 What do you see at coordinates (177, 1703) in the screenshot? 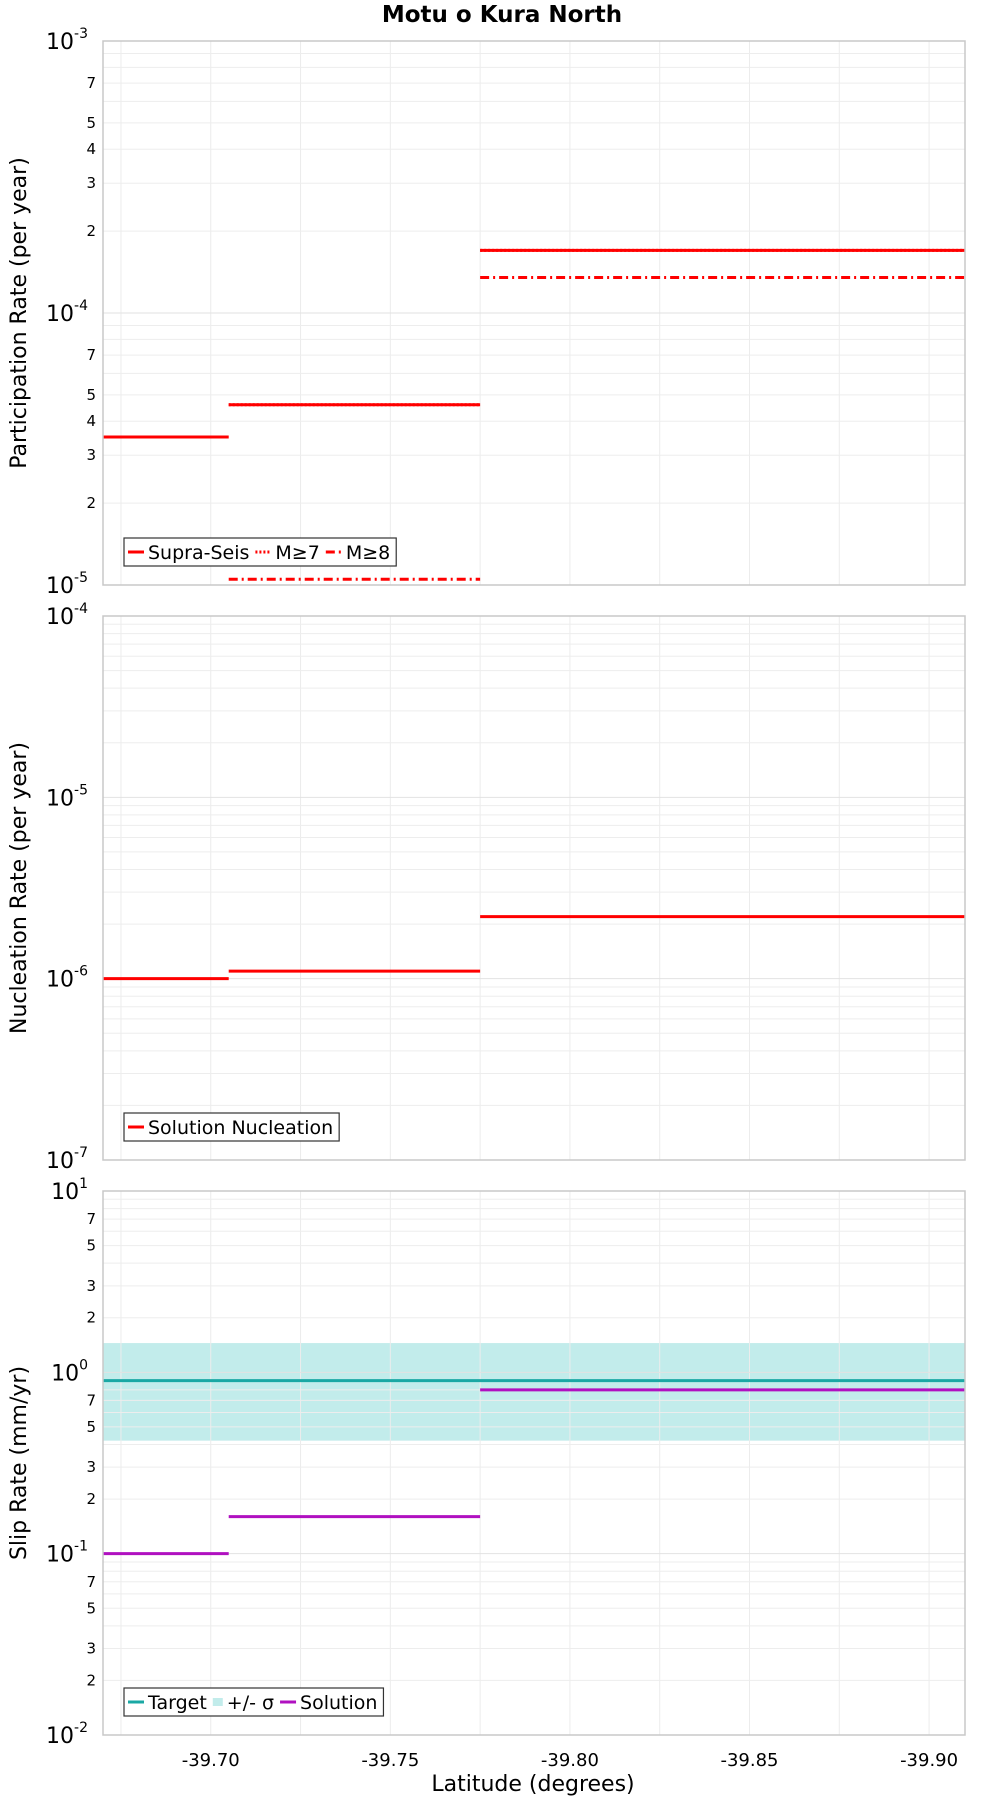
I see `legend-label: Target` at bounding box center [177, 1703].